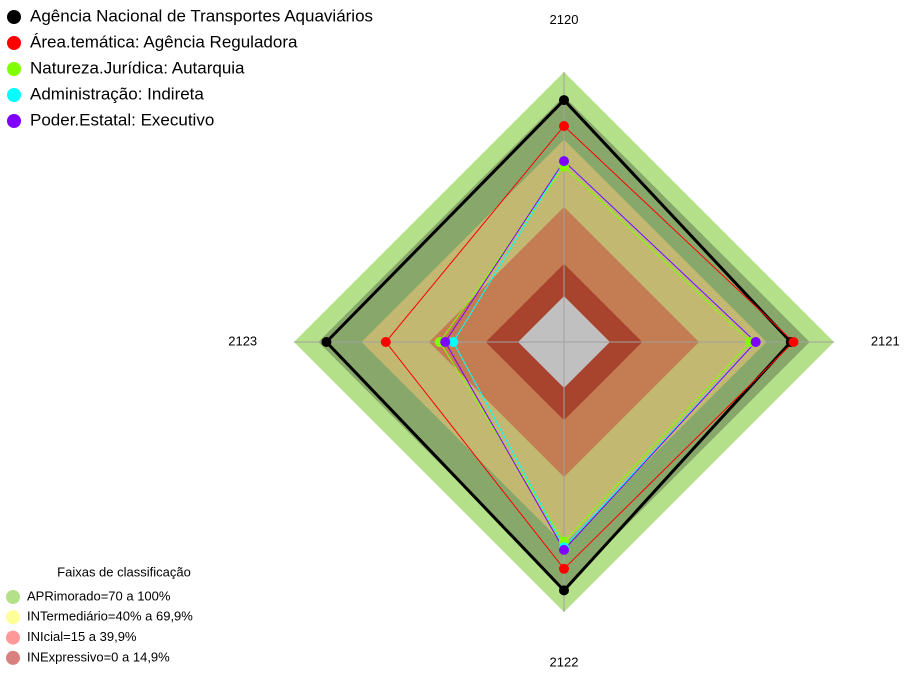 Image resolution: width=905 pixels, height=680 pixels. I want to click on classification-label: INIcial=15 a 39,9%, so click(82, 636).